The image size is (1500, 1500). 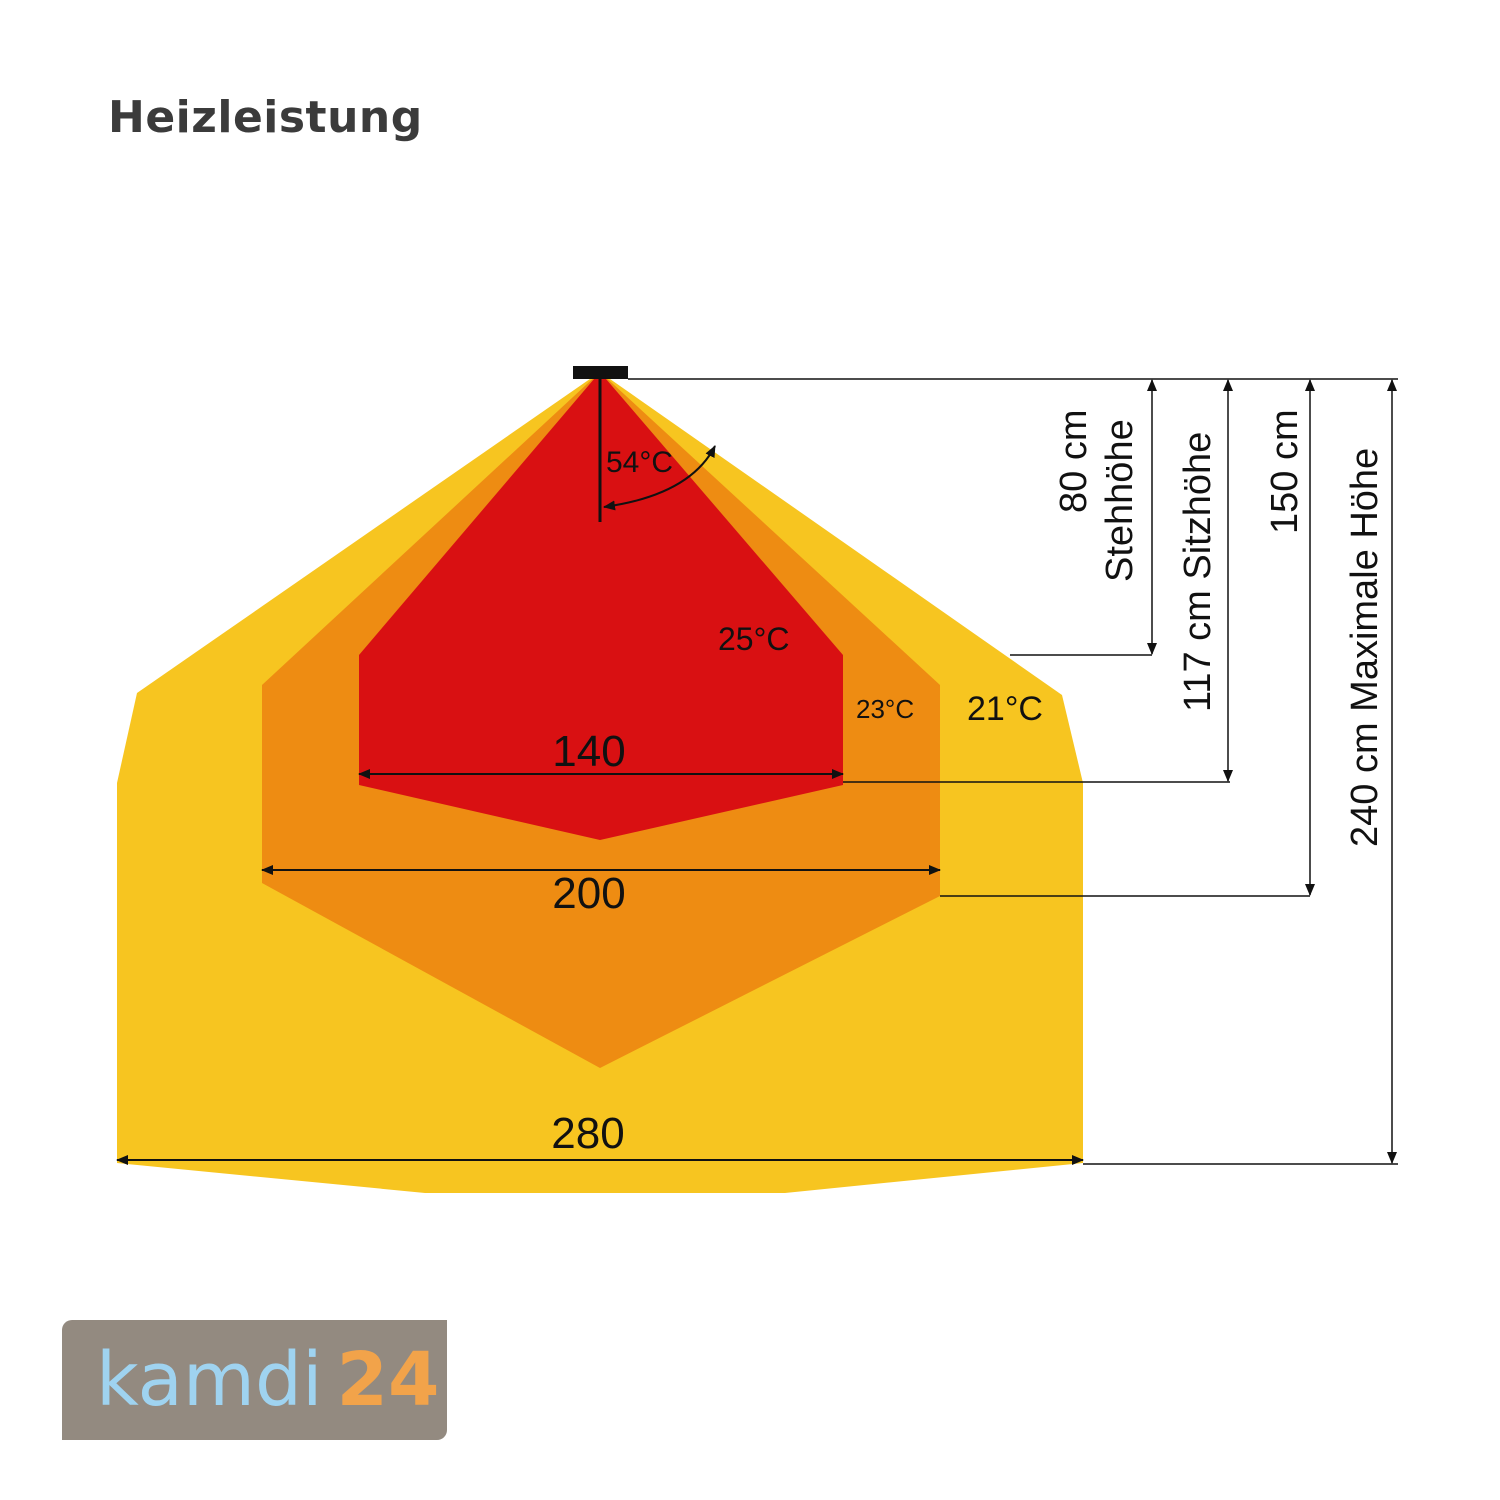 I want to click on angle-label: 54°C, so click(x=639, y=462).